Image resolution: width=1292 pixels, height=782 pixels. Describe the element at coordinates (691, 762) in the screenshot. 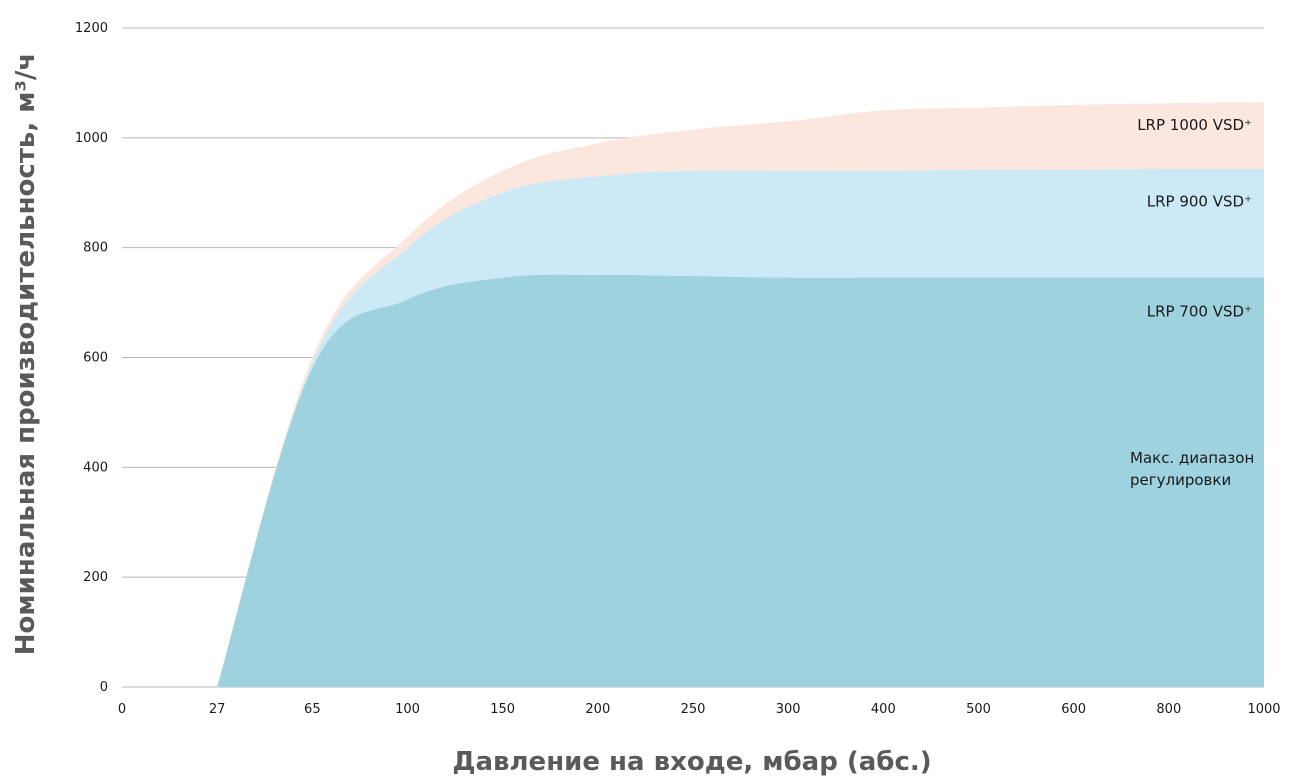

I see `x-axis-title: Давление на входе, мбар (абс.)` at that location.